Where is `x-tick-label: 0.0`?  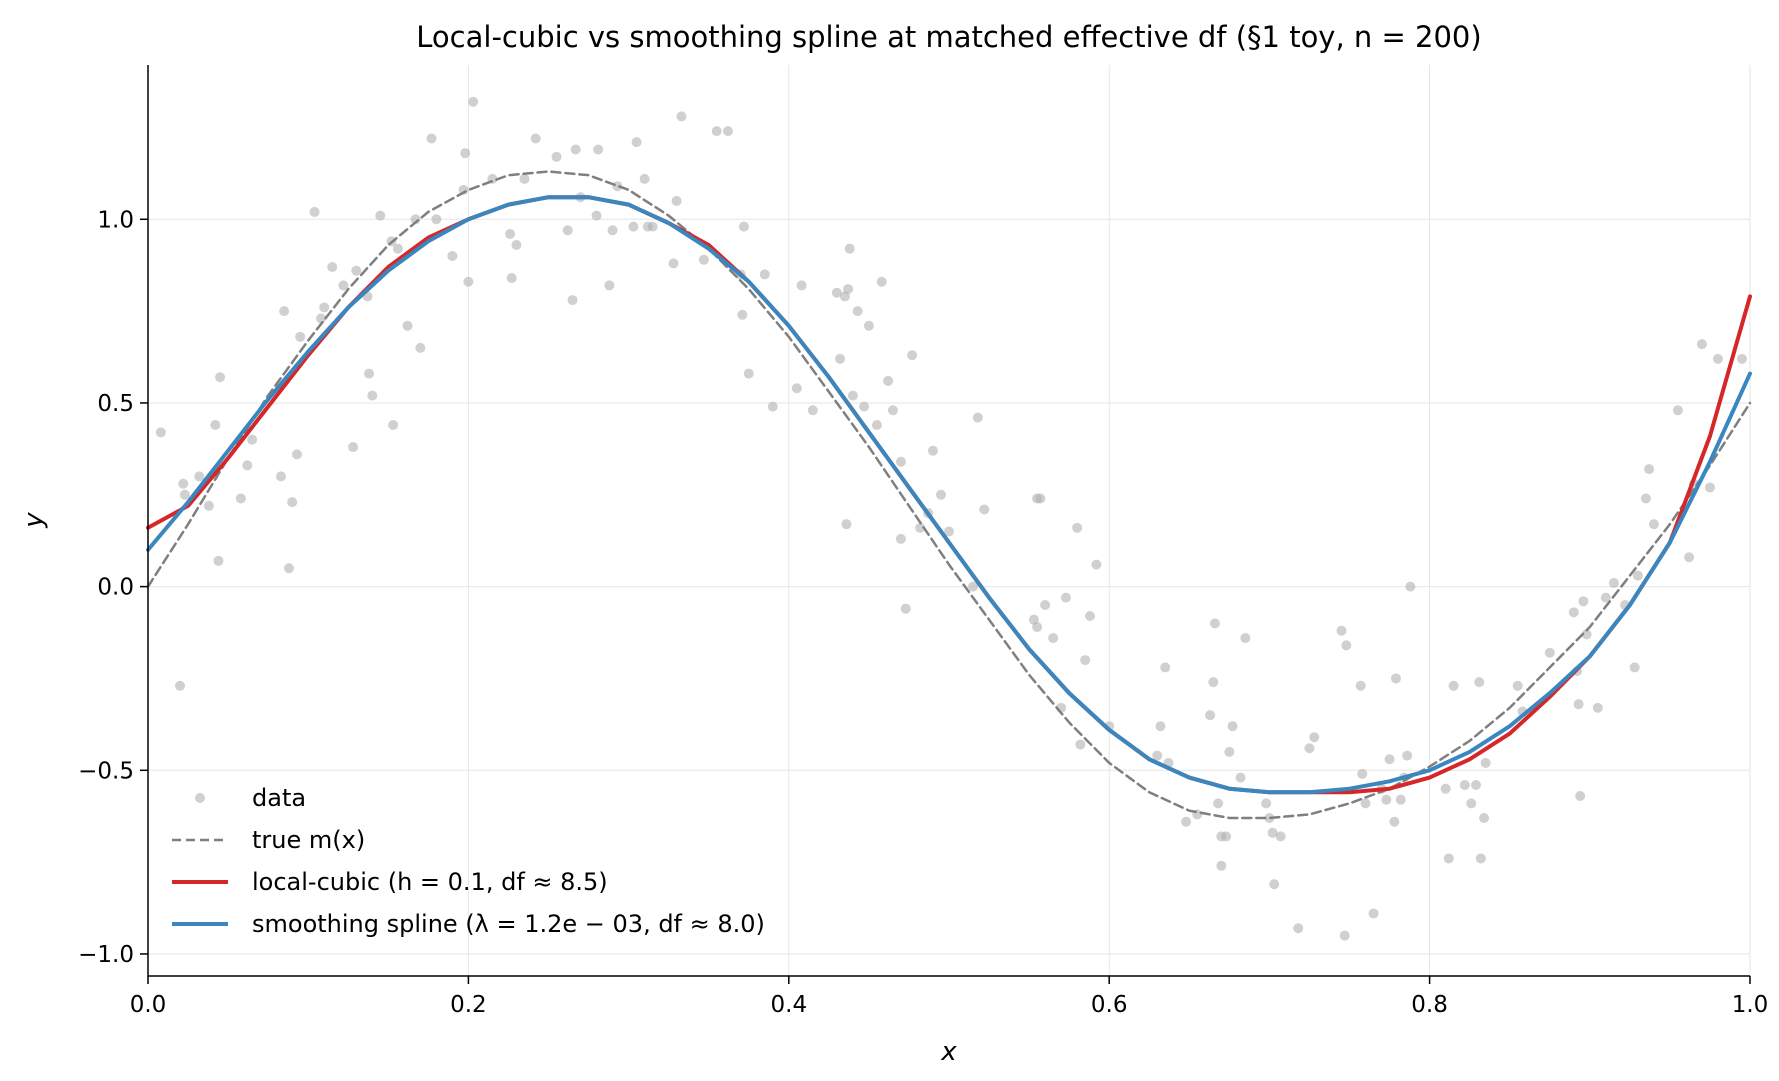
x-tick-label: 0.0 is located at coordinates (148, 1005).